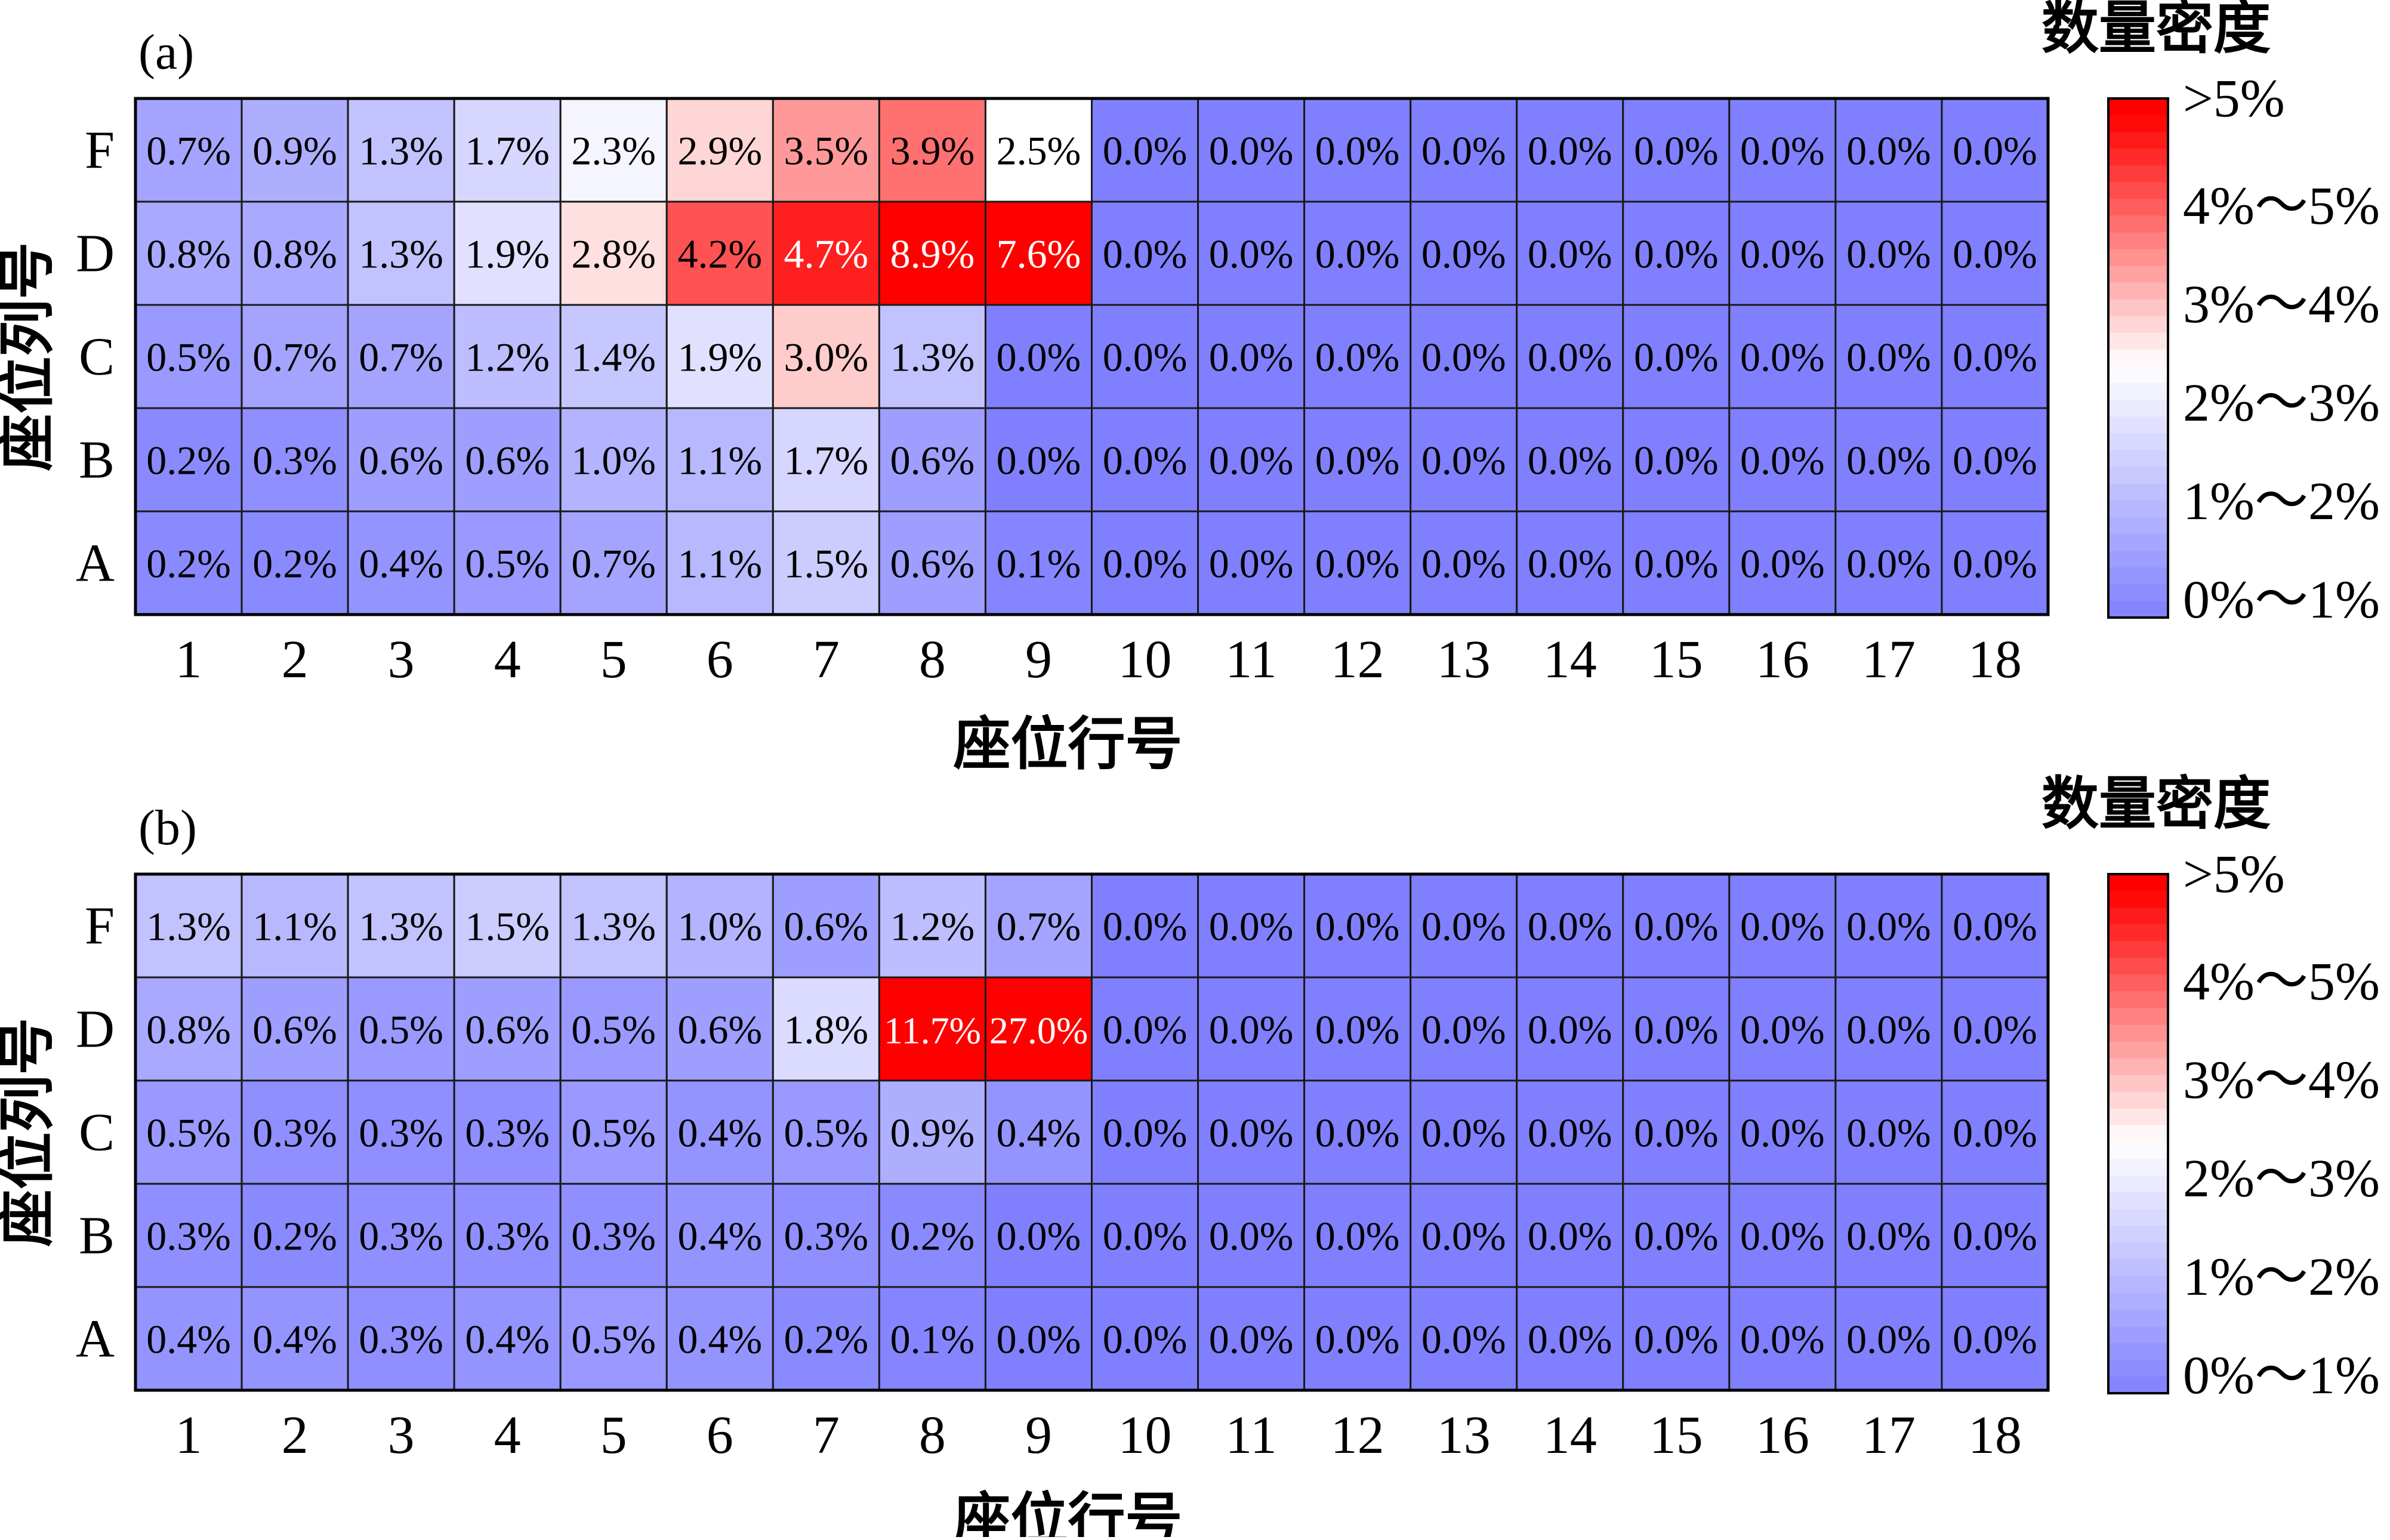 Image resolution: width=2390 pixels, height=1540 pixels. I want to click on colorbar-label: 4%～5%, so click(2281, 981).